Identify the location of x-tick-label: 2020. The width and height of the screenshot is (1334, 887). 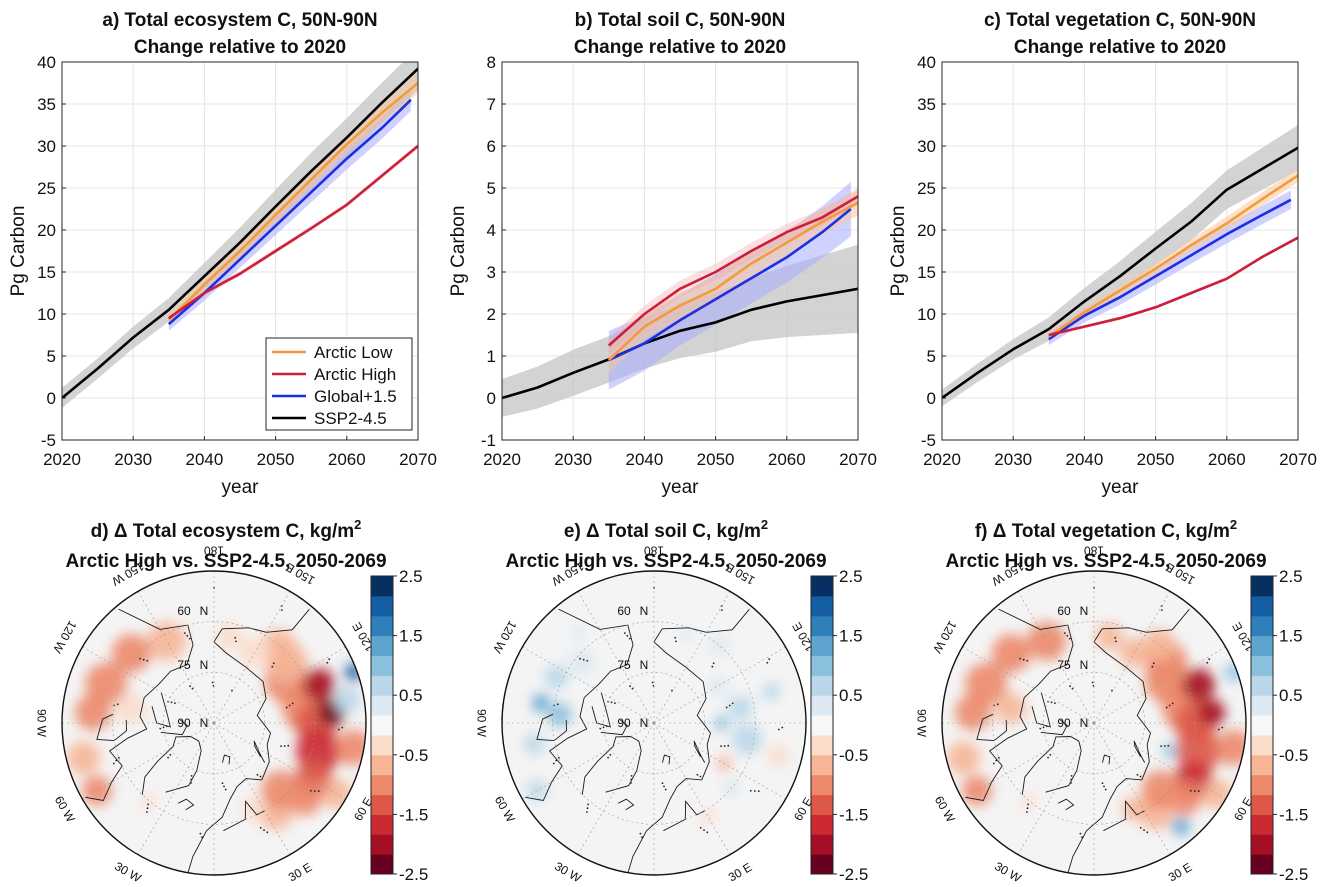
(62, 459).